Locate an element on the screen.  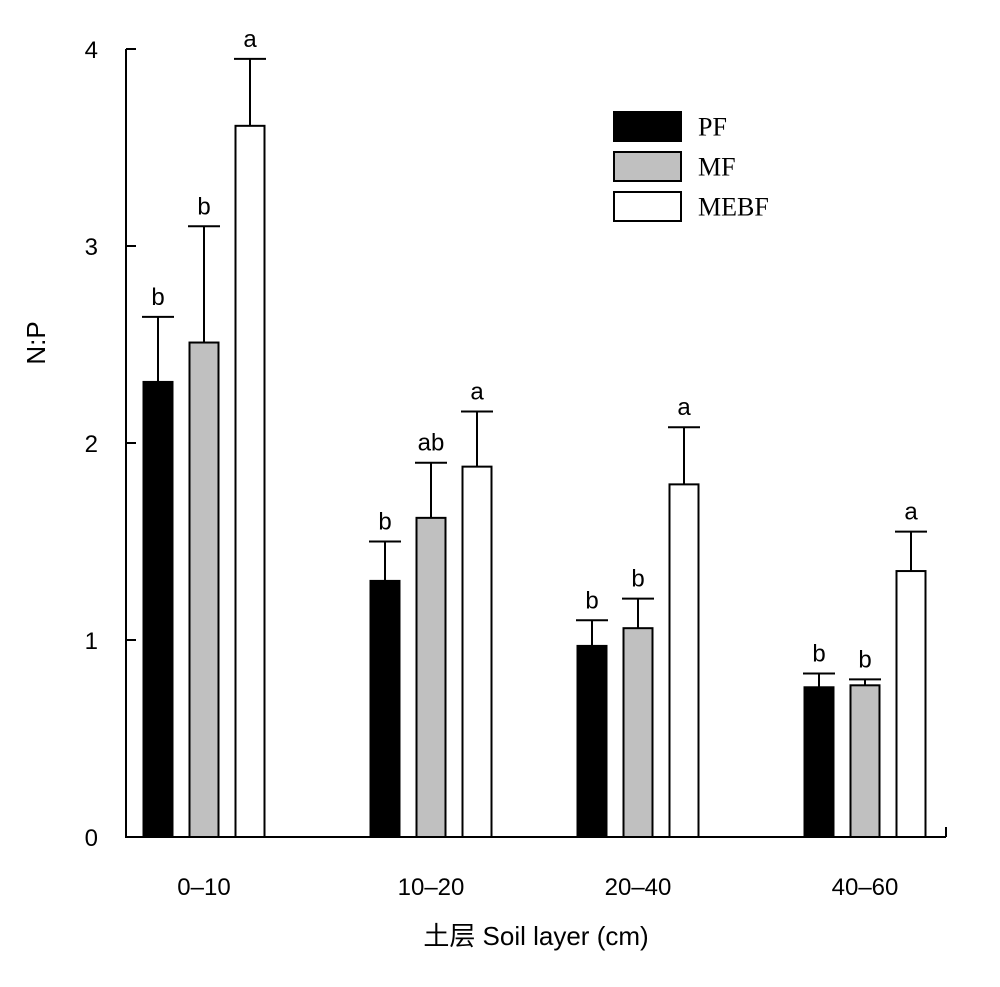
x-tick-label-2: 20–40 is located at coordinates (638, 887).